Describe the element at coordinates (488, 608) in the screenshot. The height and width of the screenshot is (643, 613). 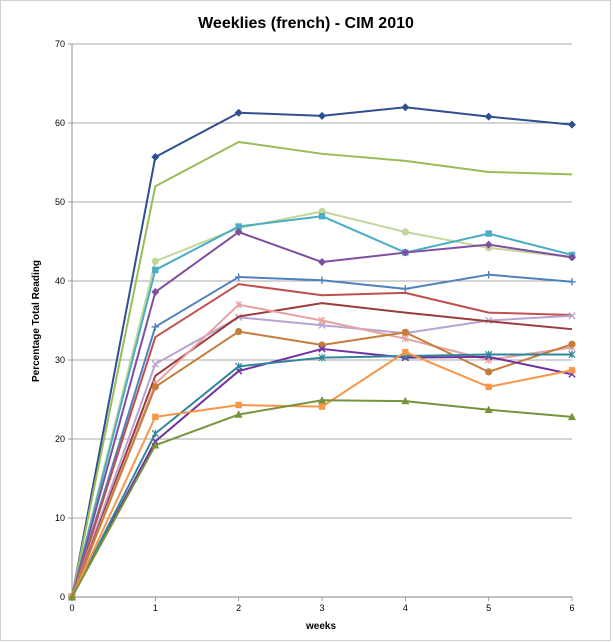
I see `x-tick-label: 5` at that location.